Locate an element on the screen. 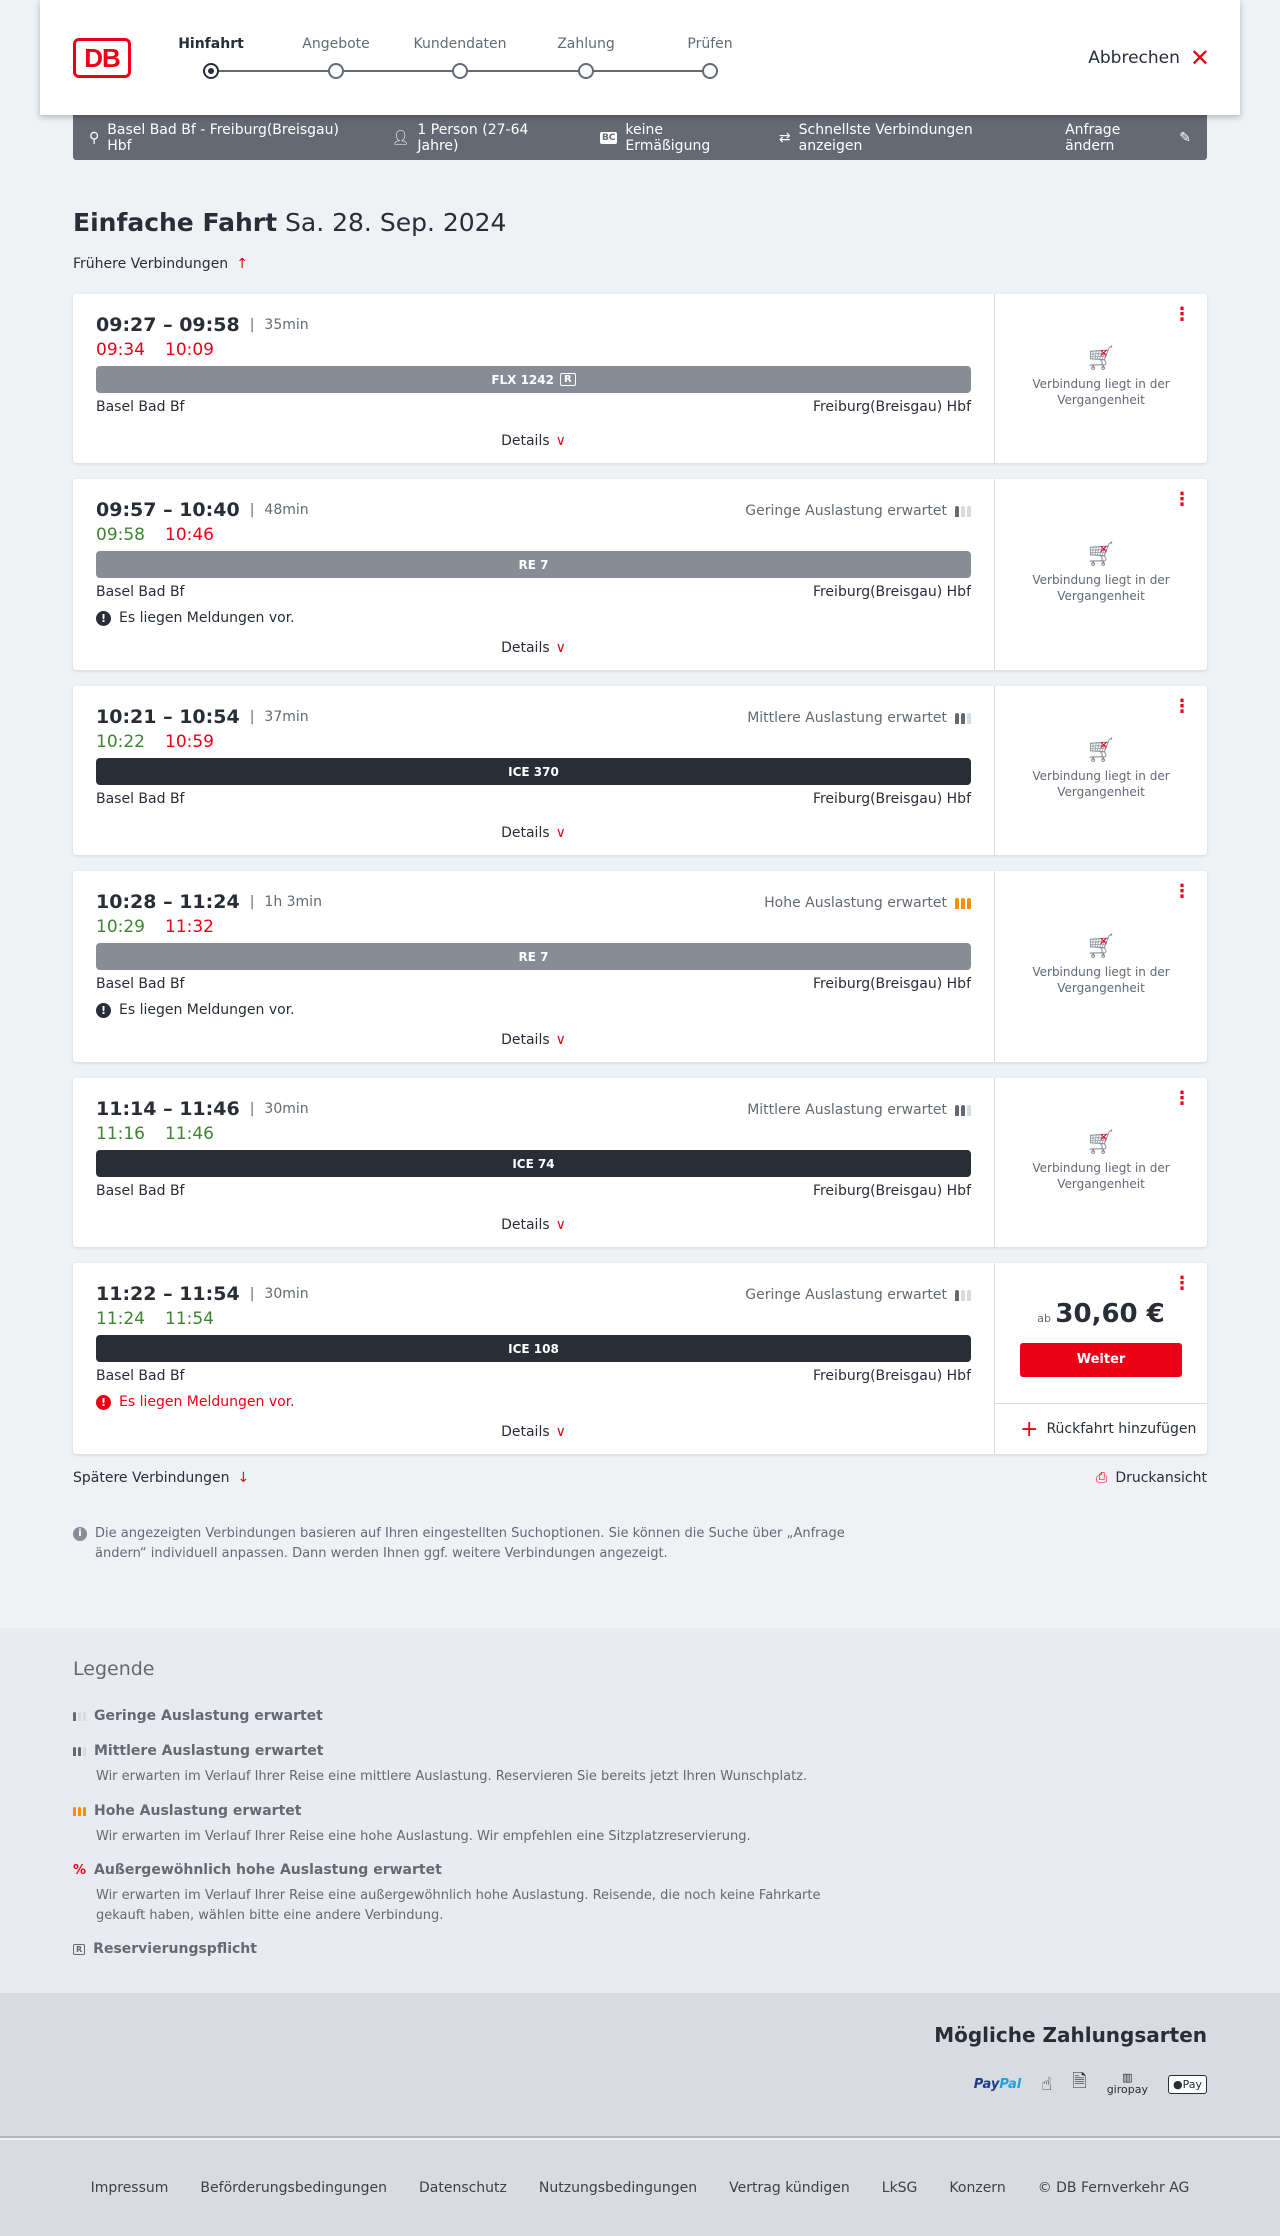 Image resolution: width=1280 pixels, height=2236 pixels. later-connections-link: Spätere Verbindungen ↓ is located at coordinates (161, 1478).